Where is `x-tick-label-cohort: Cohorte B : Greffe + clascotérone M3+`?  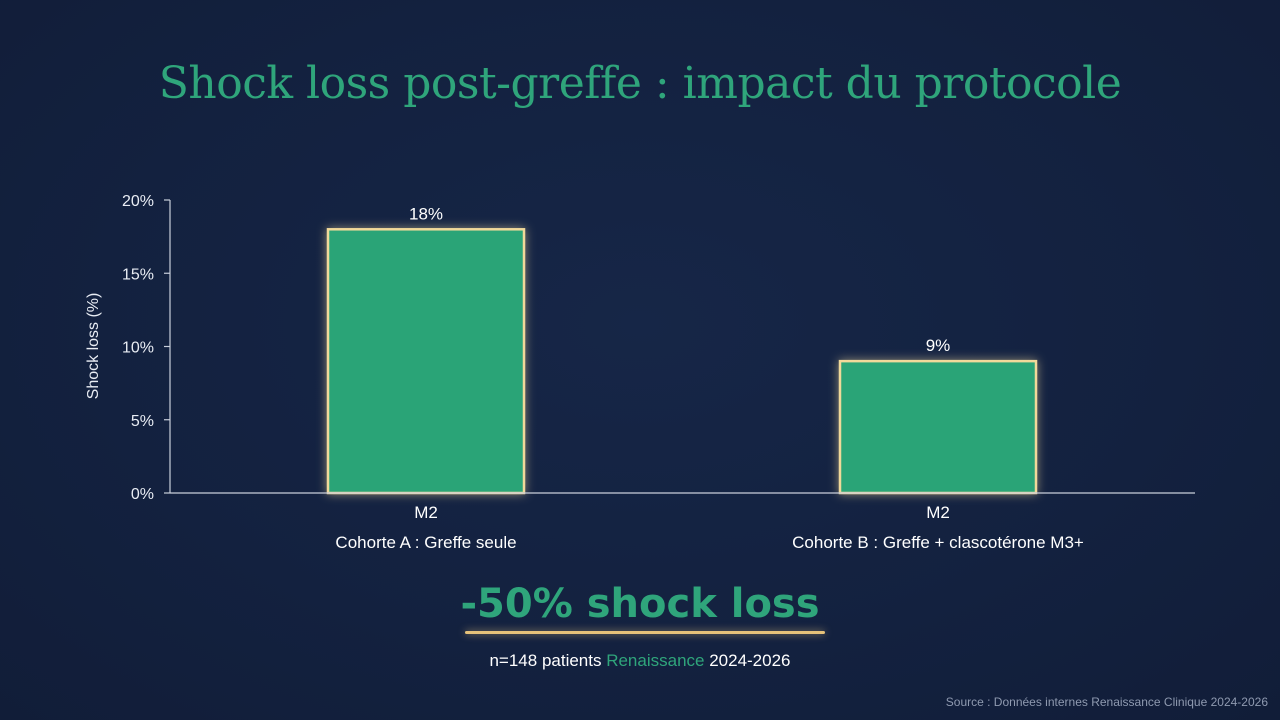 x-tick-label-cohort: Cohorte B : Greffe + clascotérone M3+ is located at coordinates (938, 542).